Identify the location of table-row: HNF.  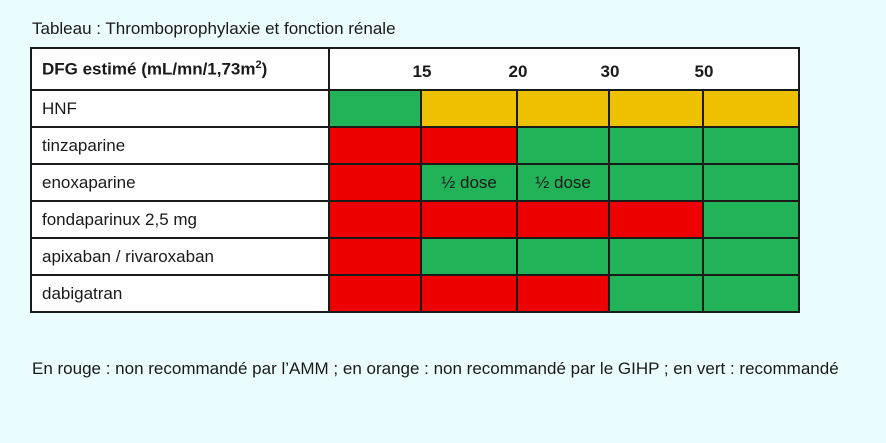
(415, 108).